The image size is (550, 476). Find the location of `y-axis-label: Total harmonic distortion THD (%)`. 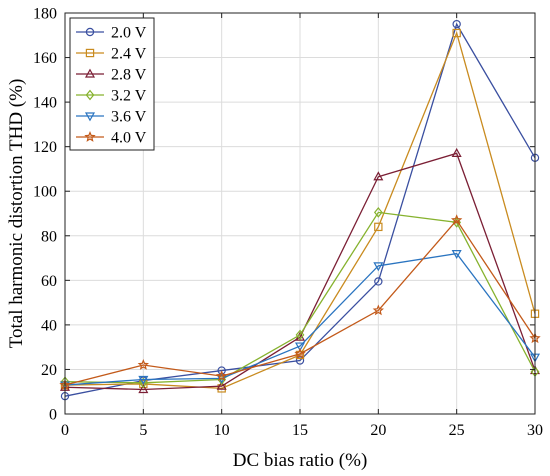

y-axis-label: Total harmonic distortion THD (%) is located at coordinates (16, 214).